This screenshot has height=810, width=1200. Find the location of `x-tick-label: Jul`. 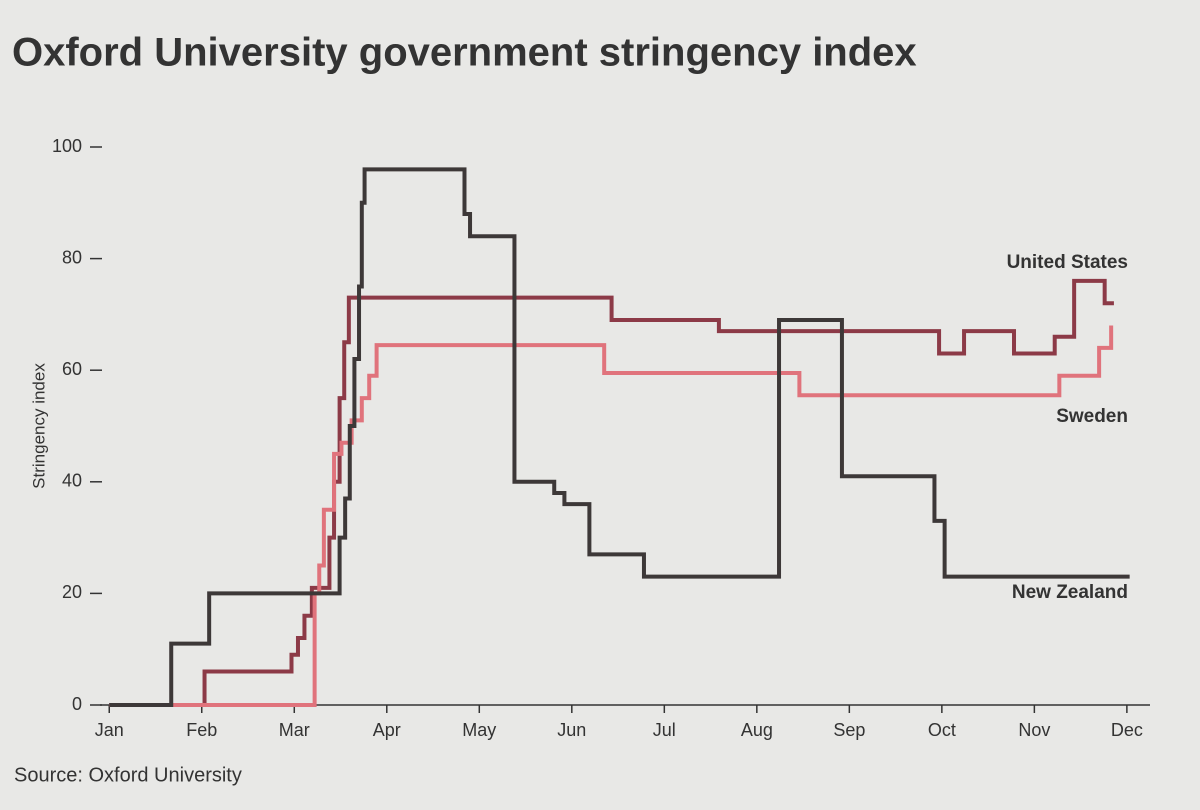

x-tick-label: Jul is located at coordinates (664, 730).